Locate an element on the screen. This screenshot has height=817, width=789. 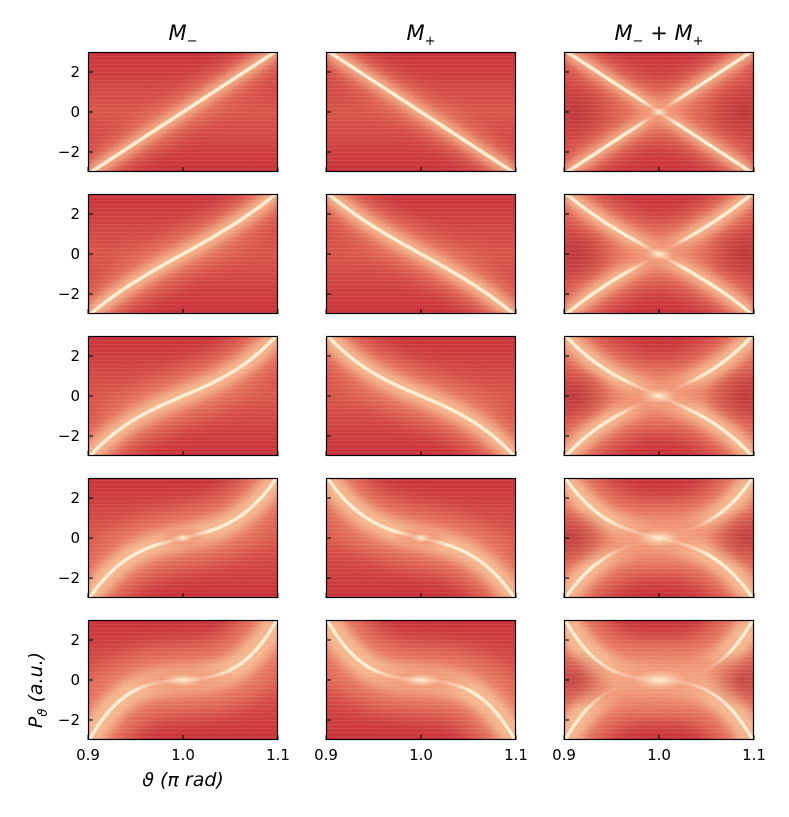
heatmap-panel-r1-c1 is located at coordinates (183, 112).